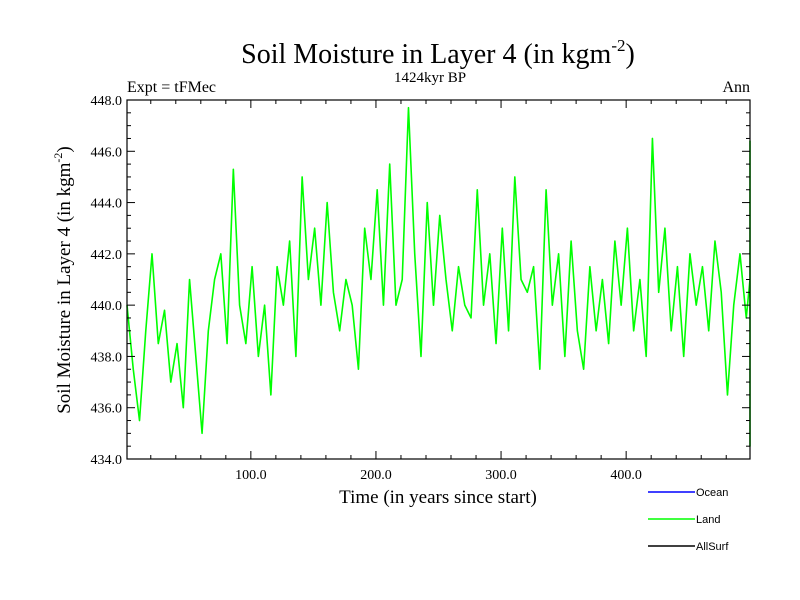 The width and height of the screenshot is (800, 600). What do you see at coordinates (708, 520) in the screenshot?
I see `legend-label-land: Land` at bounding box center [708, 520].